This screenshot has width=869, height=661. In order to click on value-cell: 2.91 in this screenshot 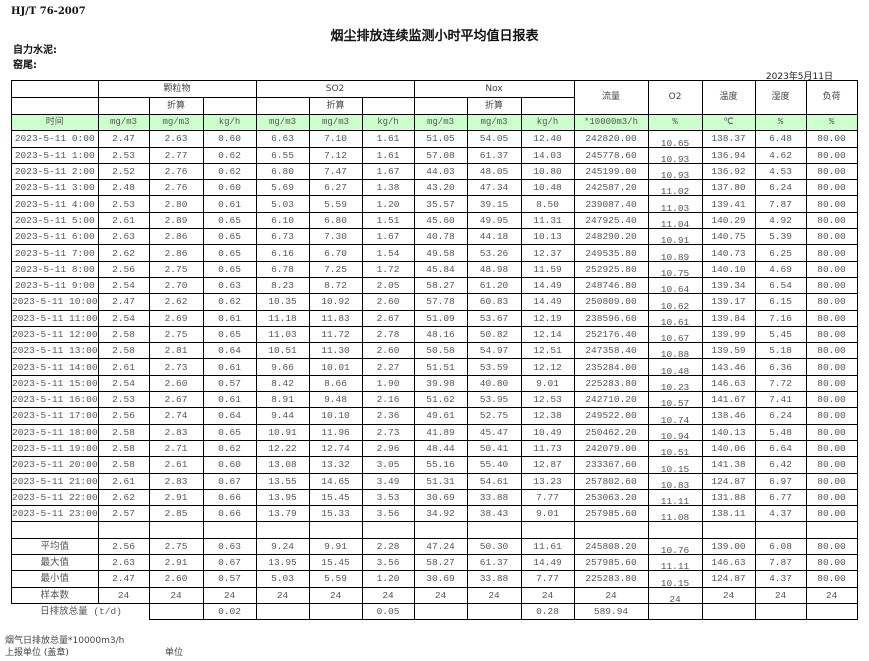, I will do `click(176, 497)`.